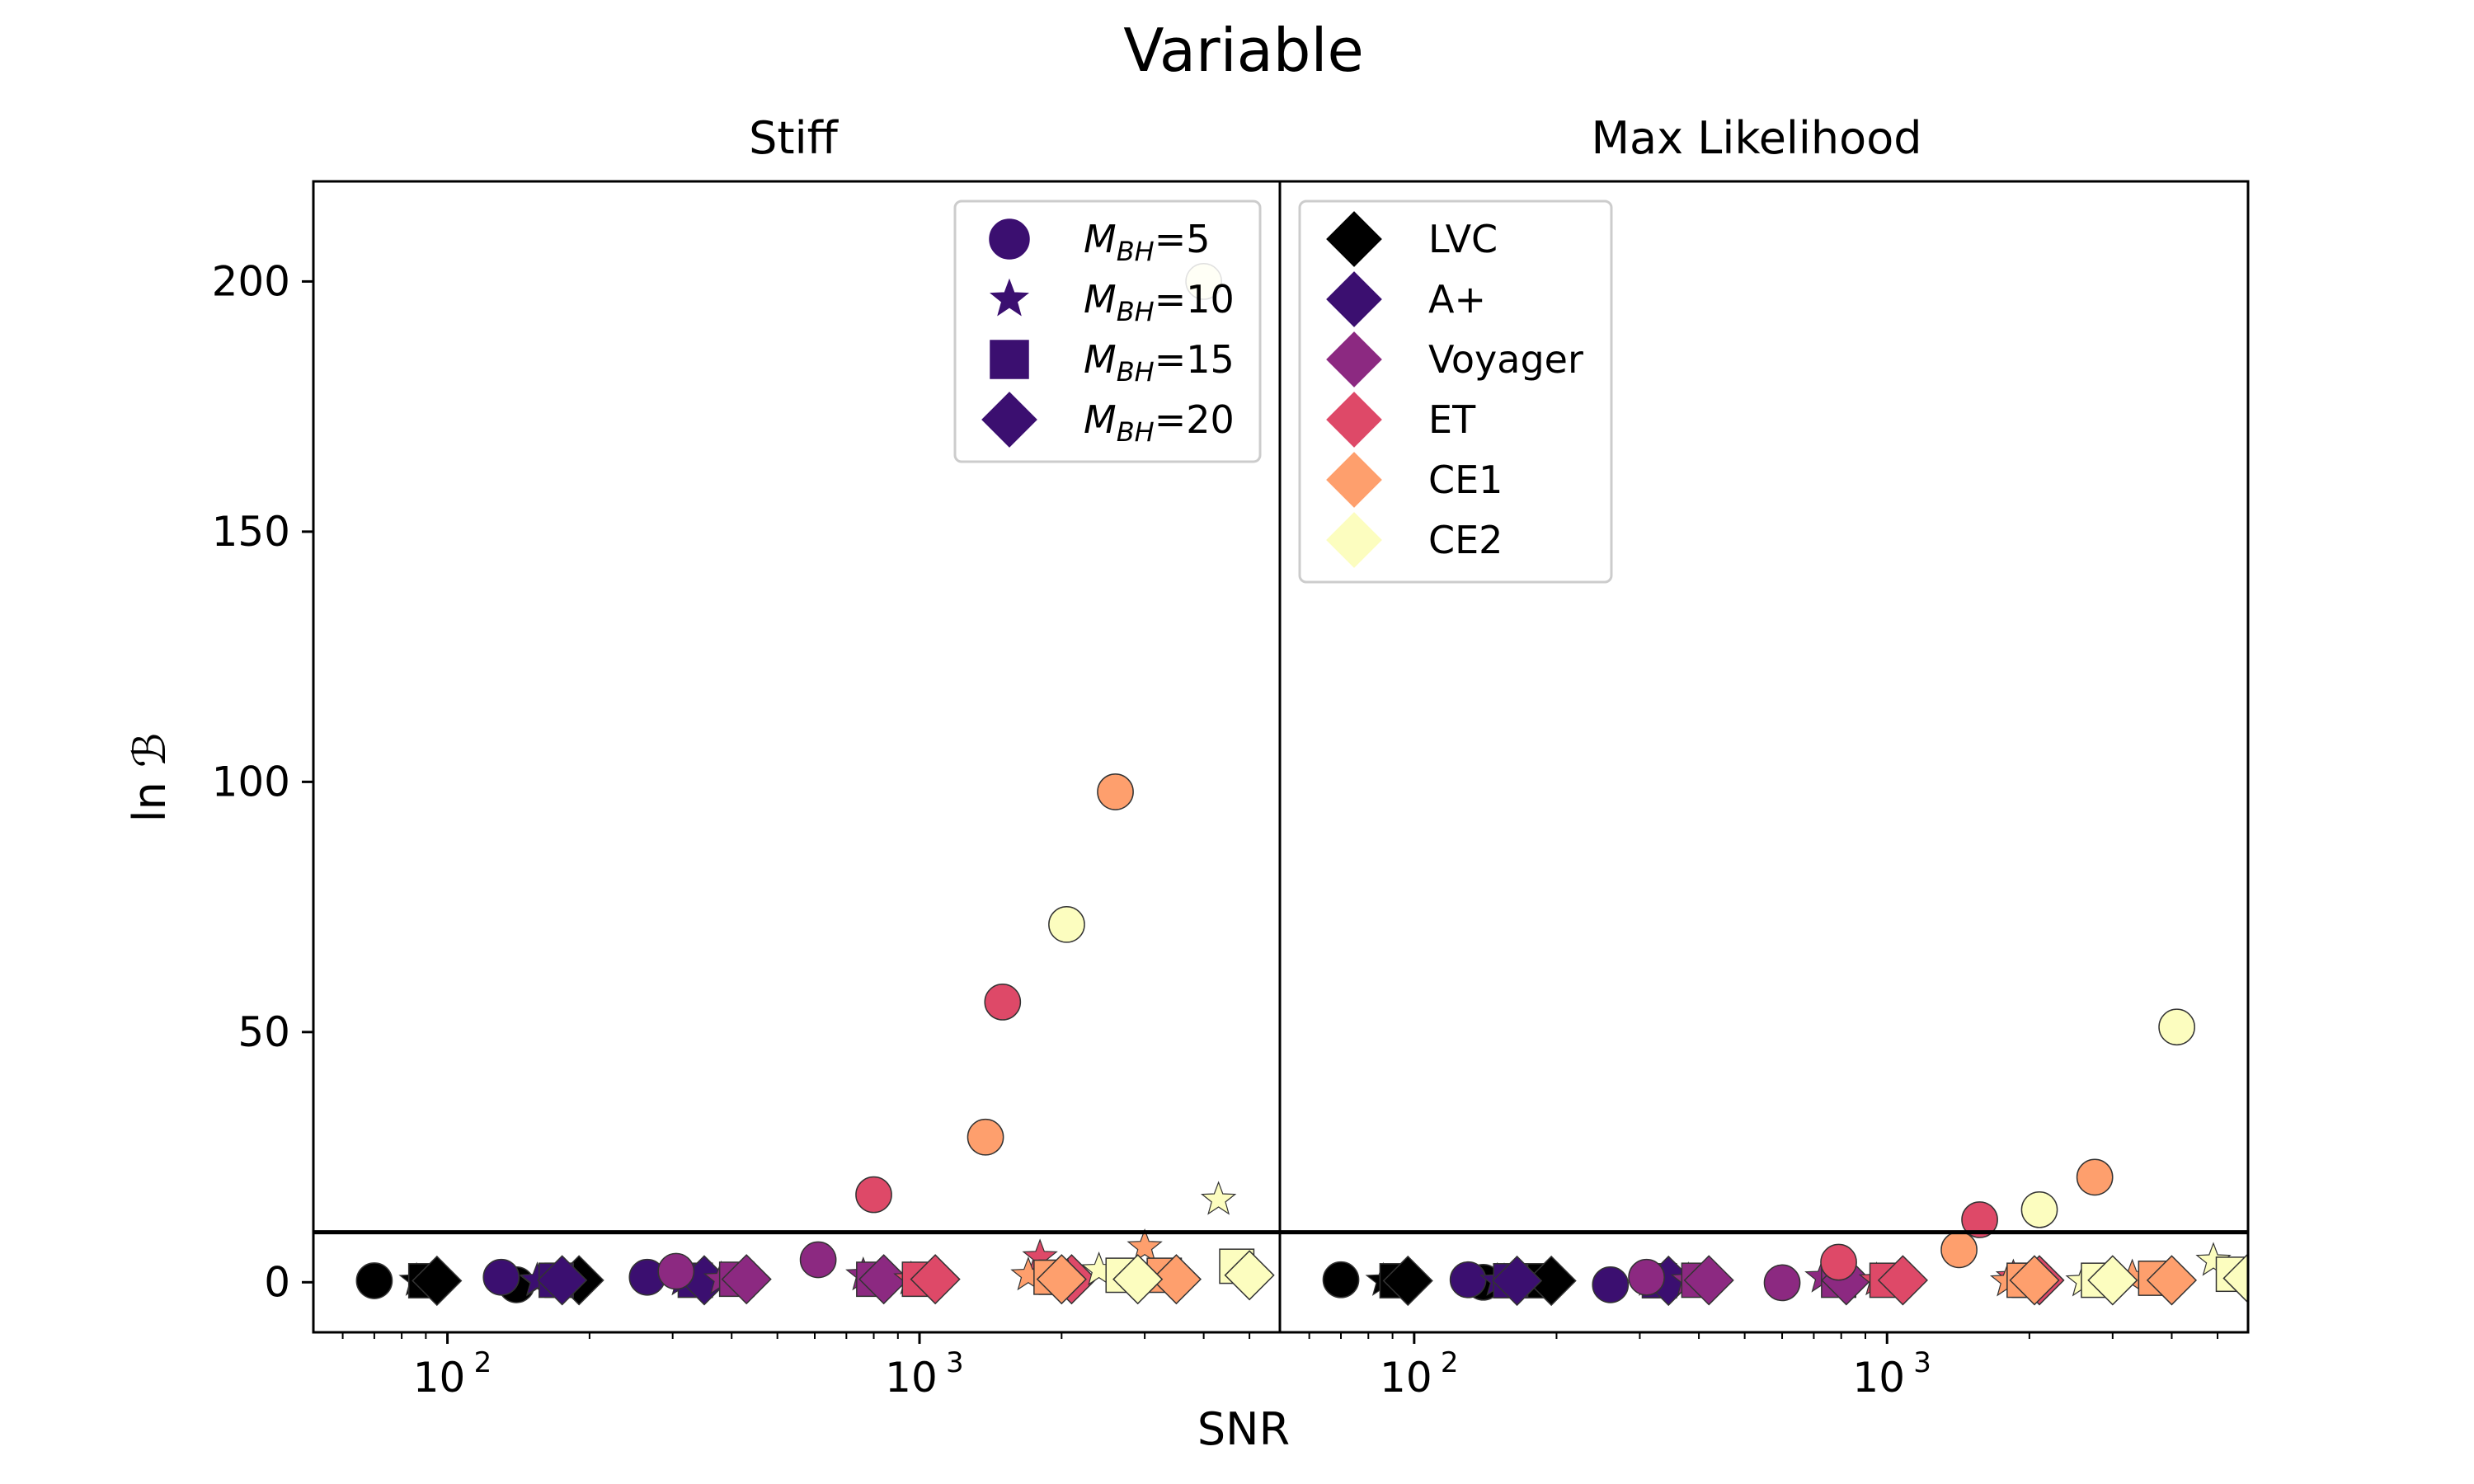  I want to click on legend-marker-square, so click(1009, 359).